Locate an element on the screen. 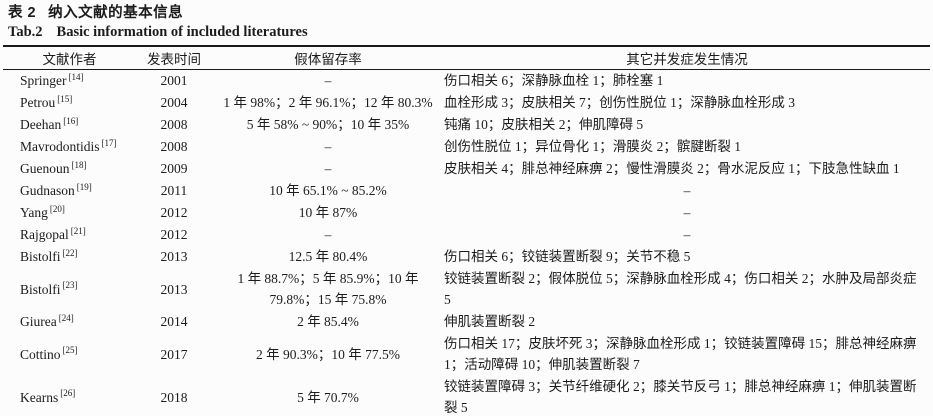 The width and height of the screenshot is (933, 416). publication-year-cell: 2013 is located at coordinates (174, 289).